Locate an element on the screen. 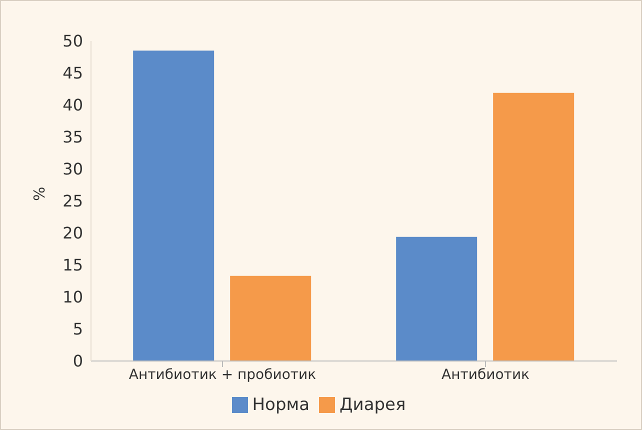 The height and width of the screenshot is (430, 642). x-tick-label: Антибиотик + пробиотик is located at coordinates (222, 374).